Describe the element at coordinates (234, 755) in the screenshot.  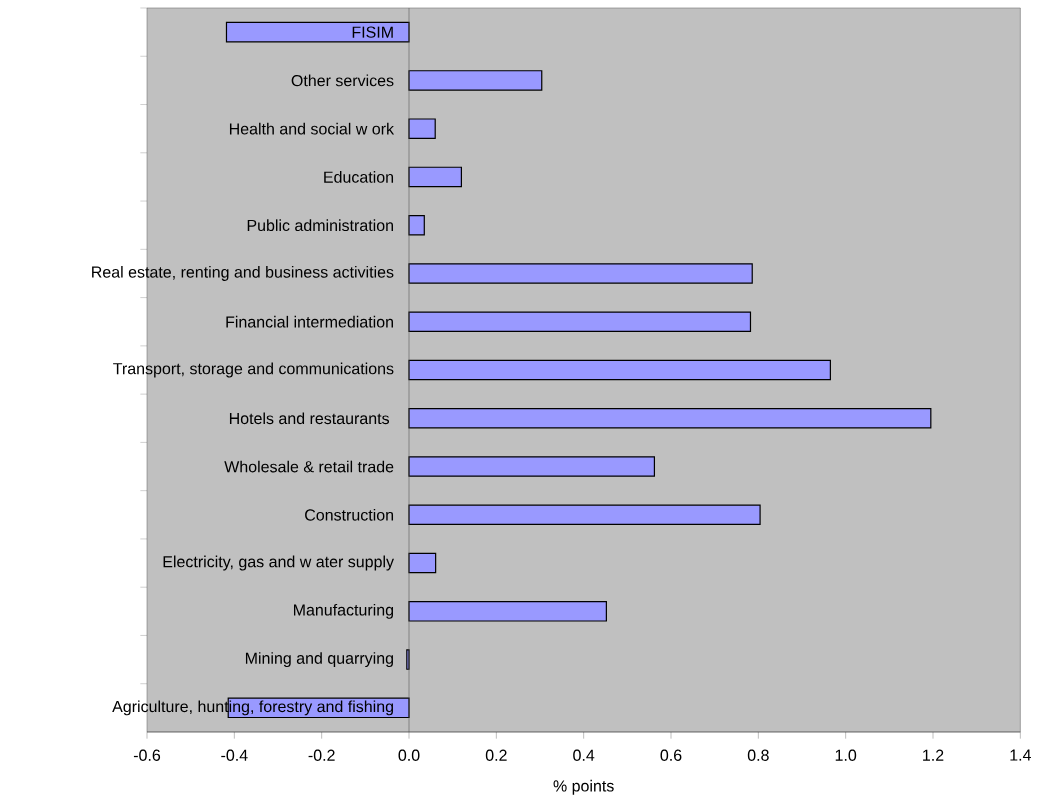
I see `x-tick-label: -0.4` at that location.